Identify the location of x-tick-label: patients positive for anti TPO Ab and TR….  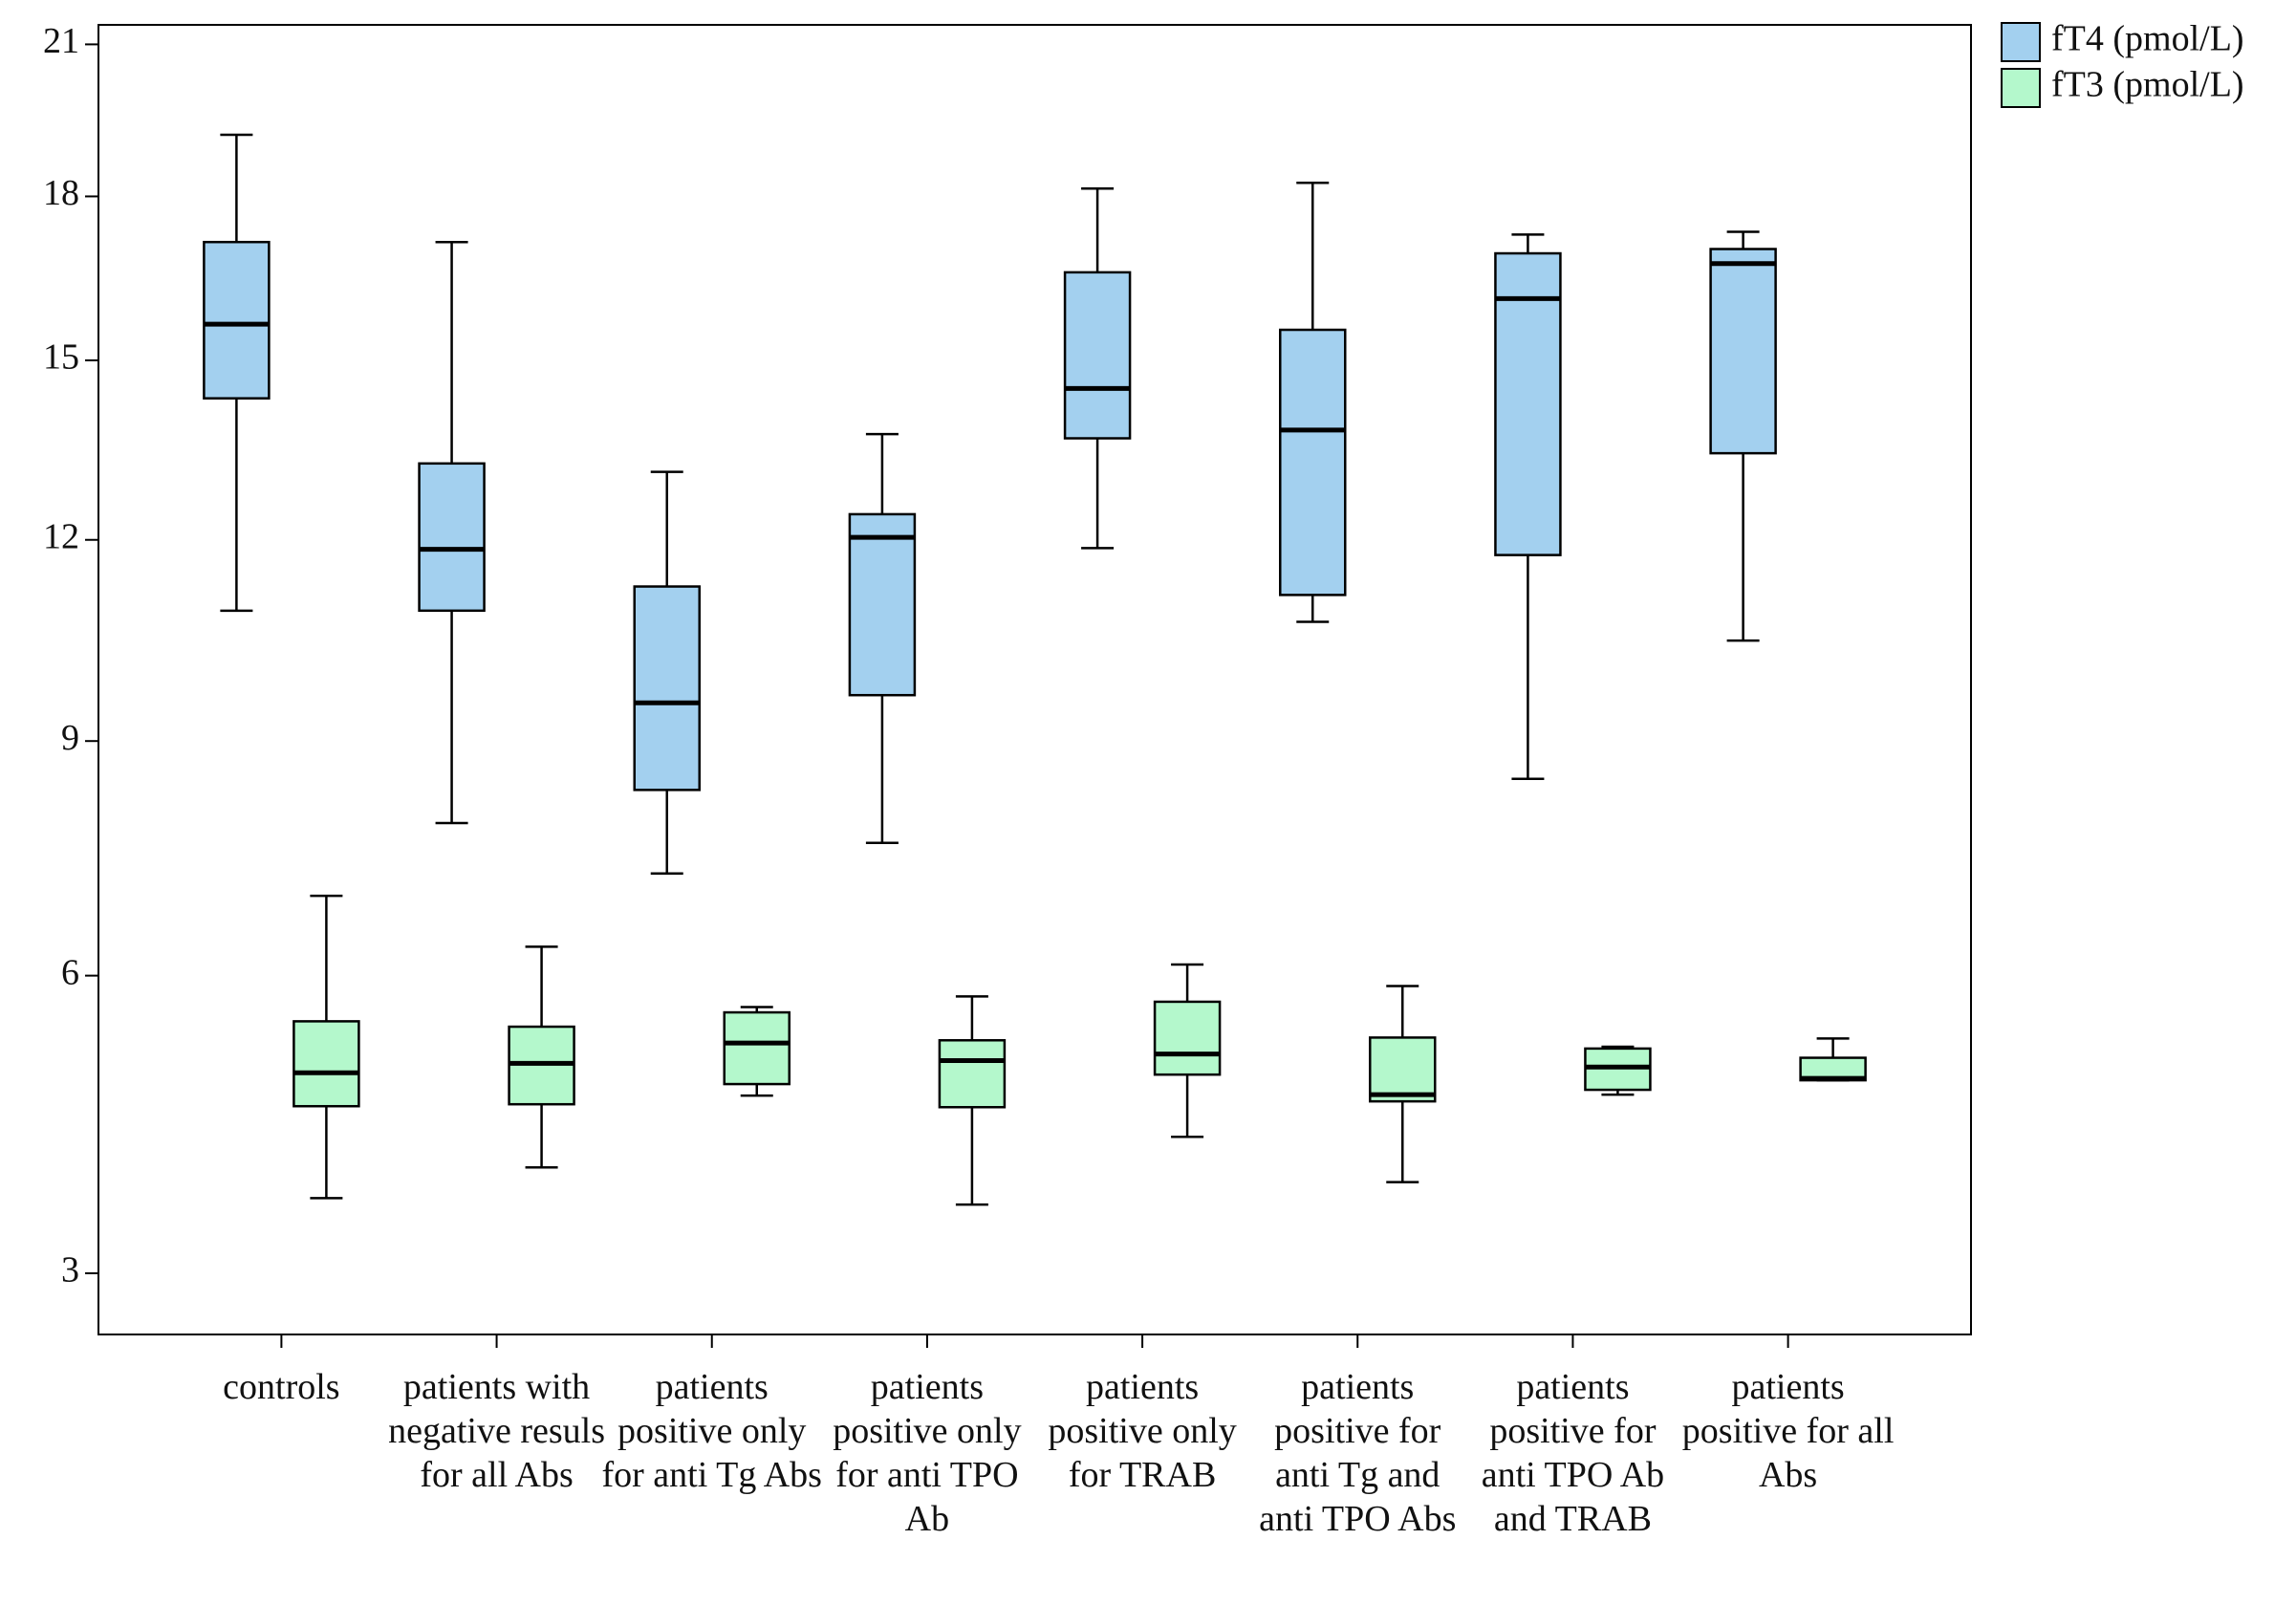
(1573, 1453).